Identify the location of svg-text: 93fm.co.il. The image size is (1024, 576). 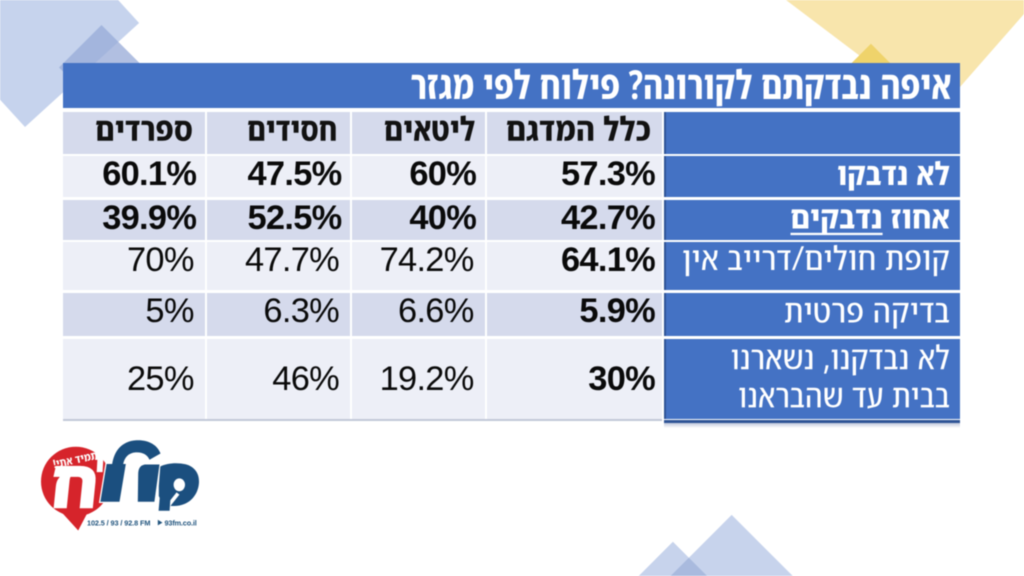
(181, 523).